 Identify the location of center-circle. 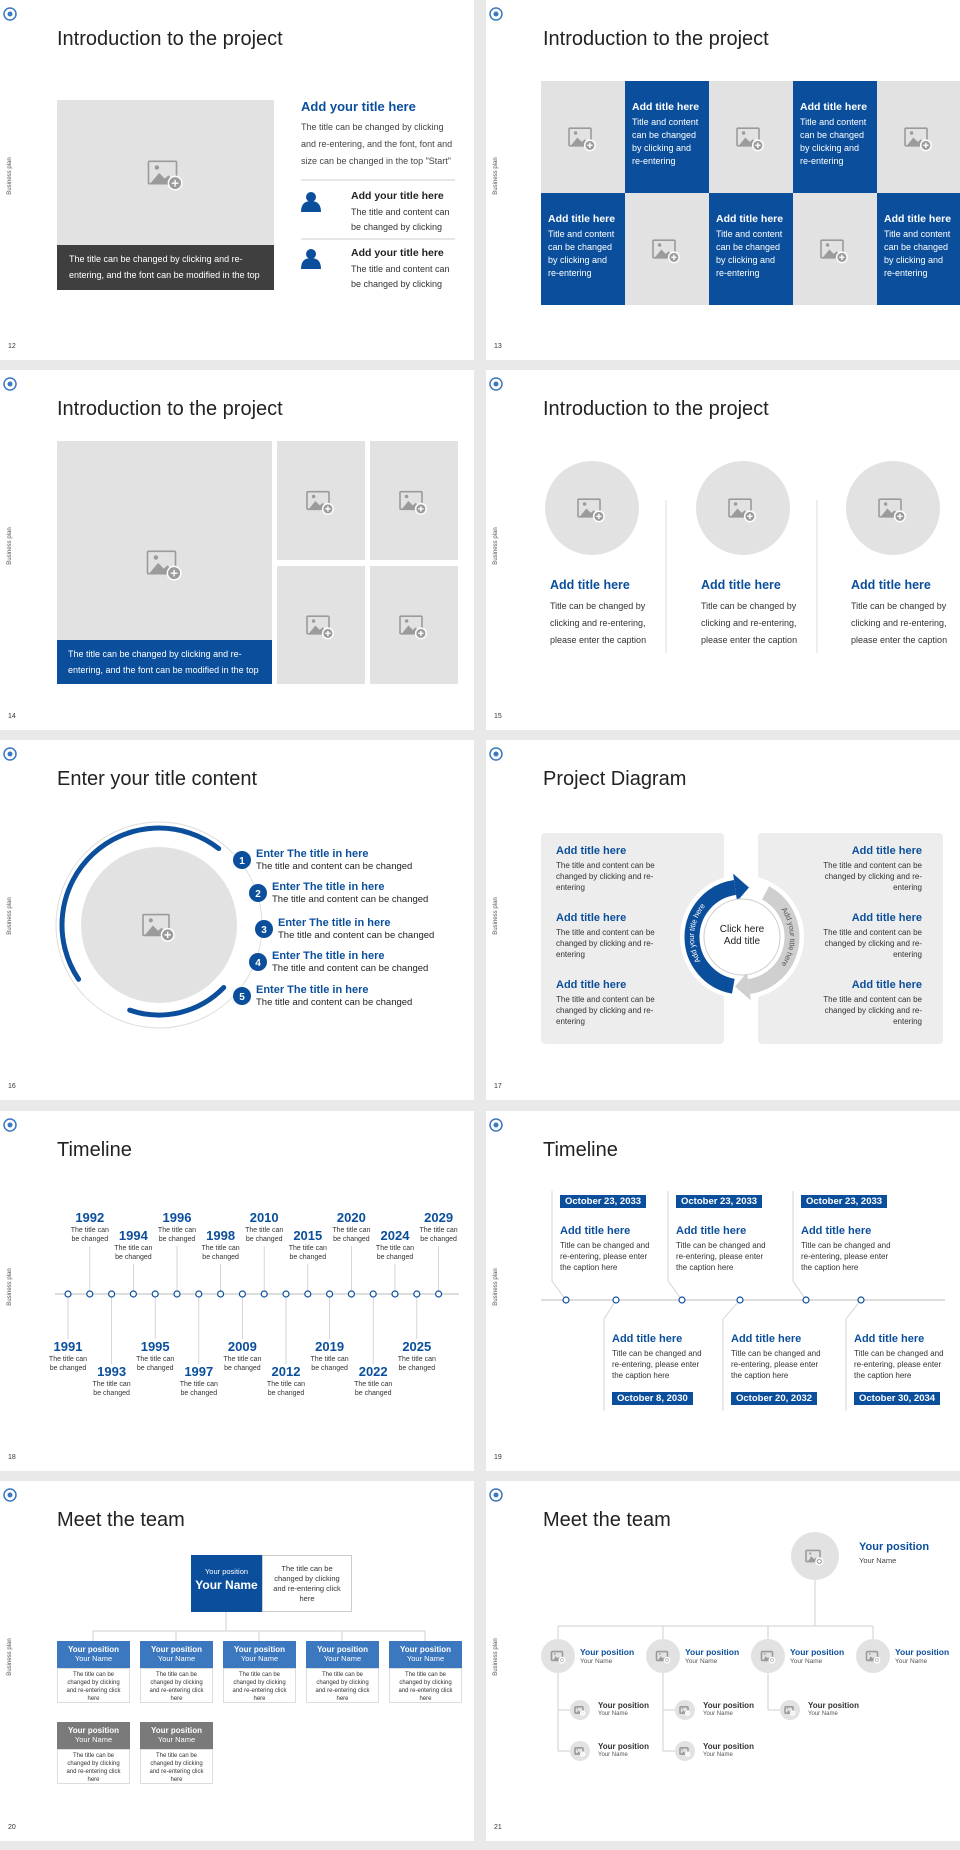
(742, 937).